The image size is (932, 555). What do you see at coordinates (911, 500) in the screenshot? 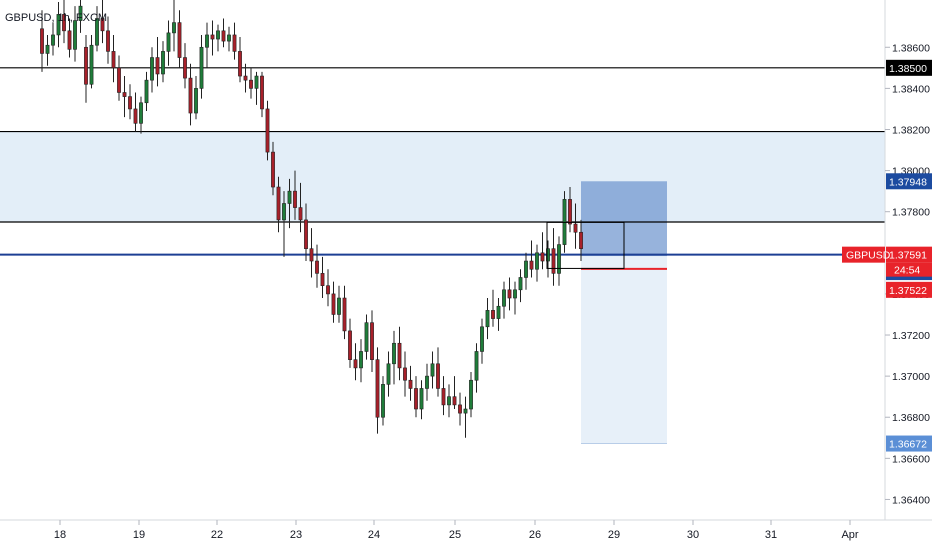
I see `y-tick-label: 1.36400` at bounding box center [911, 500].